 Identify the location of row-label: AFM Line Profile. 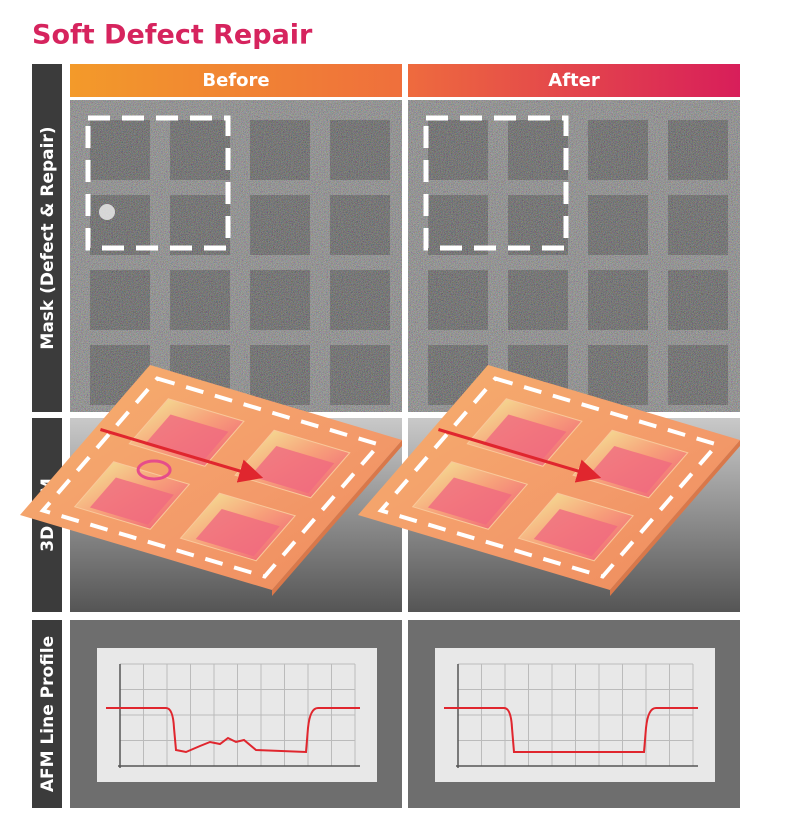
(48, 714).